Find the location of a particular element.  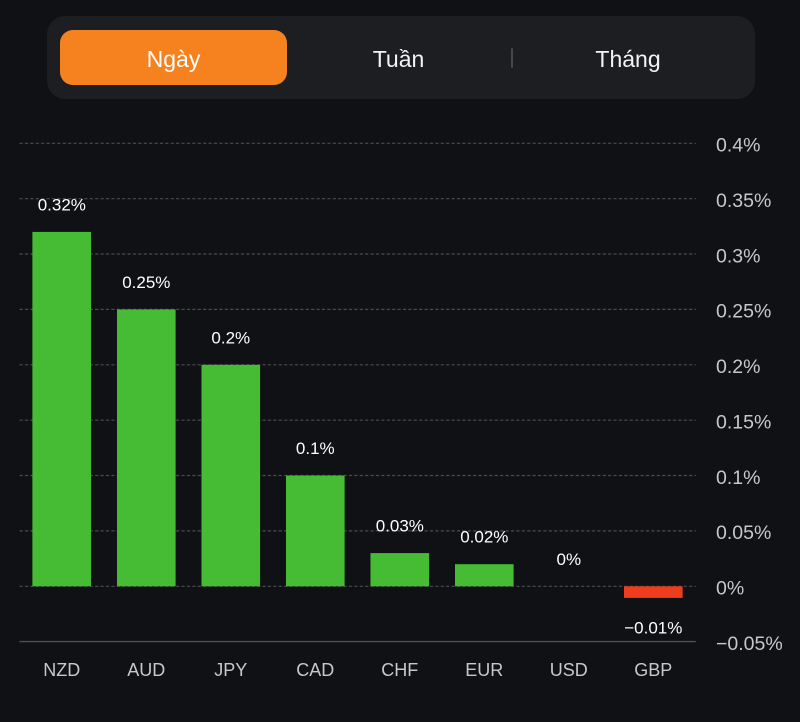

svg-text: 0.35% is located at coordinates (743, 201).